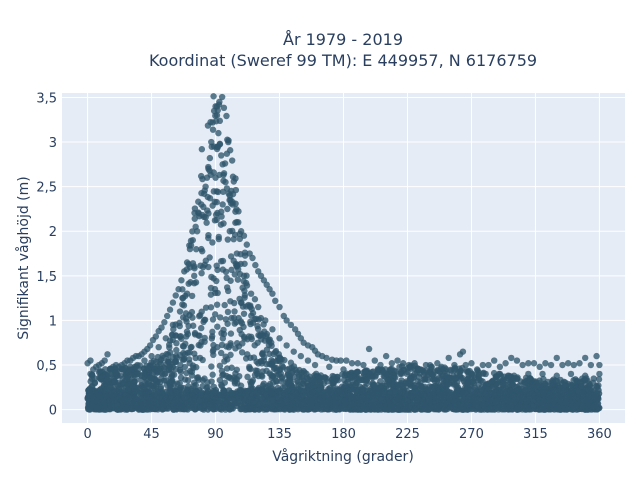 This screenshot has width=640, height=480. What do you see at coordinates (343, 434) in the screenshot?
I see `x-tick-label: 180` at bounding box center [343, 434].